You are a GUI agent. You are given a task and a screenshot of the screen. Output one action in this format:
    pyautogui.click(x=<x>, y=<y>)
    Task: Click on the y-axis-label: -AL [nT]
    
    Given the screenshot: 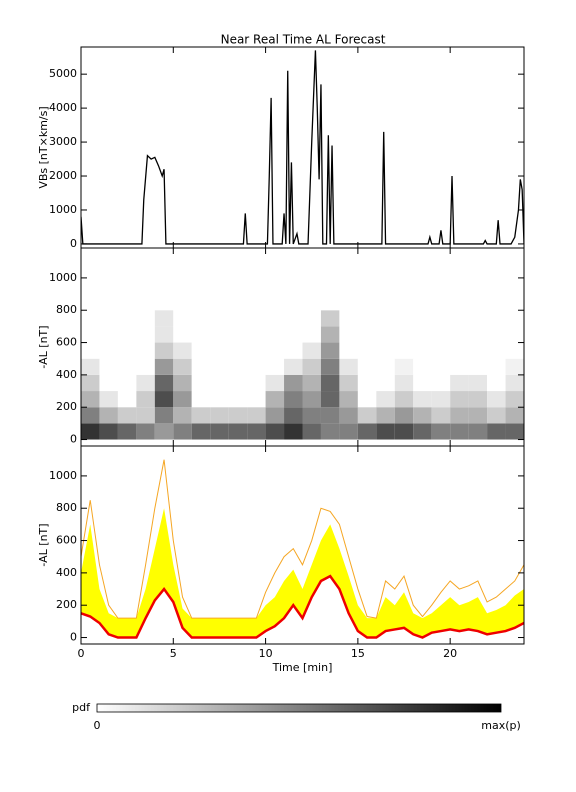 What is the action you would take?
    pyautogui.click(x=43, y=346)
    